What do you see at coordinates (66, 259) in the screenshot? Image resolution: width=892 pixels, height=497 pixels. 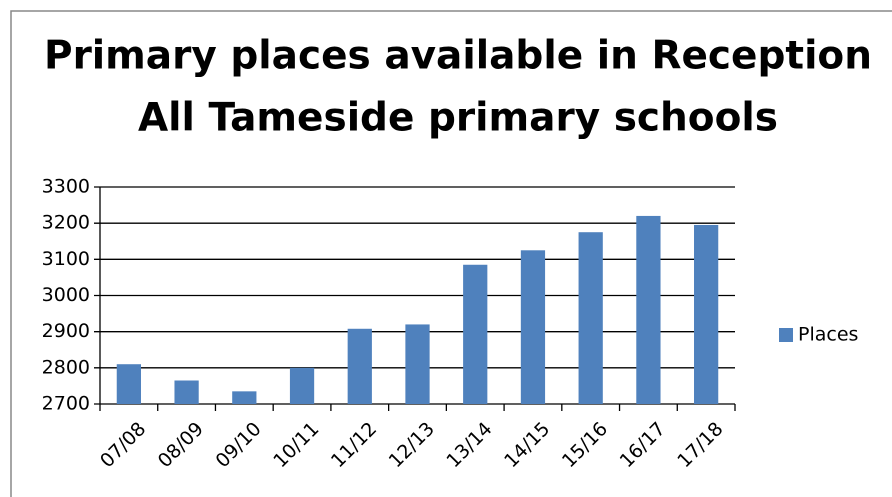 I see `y-tick-label: 3100` at bounding box center [66, 259].